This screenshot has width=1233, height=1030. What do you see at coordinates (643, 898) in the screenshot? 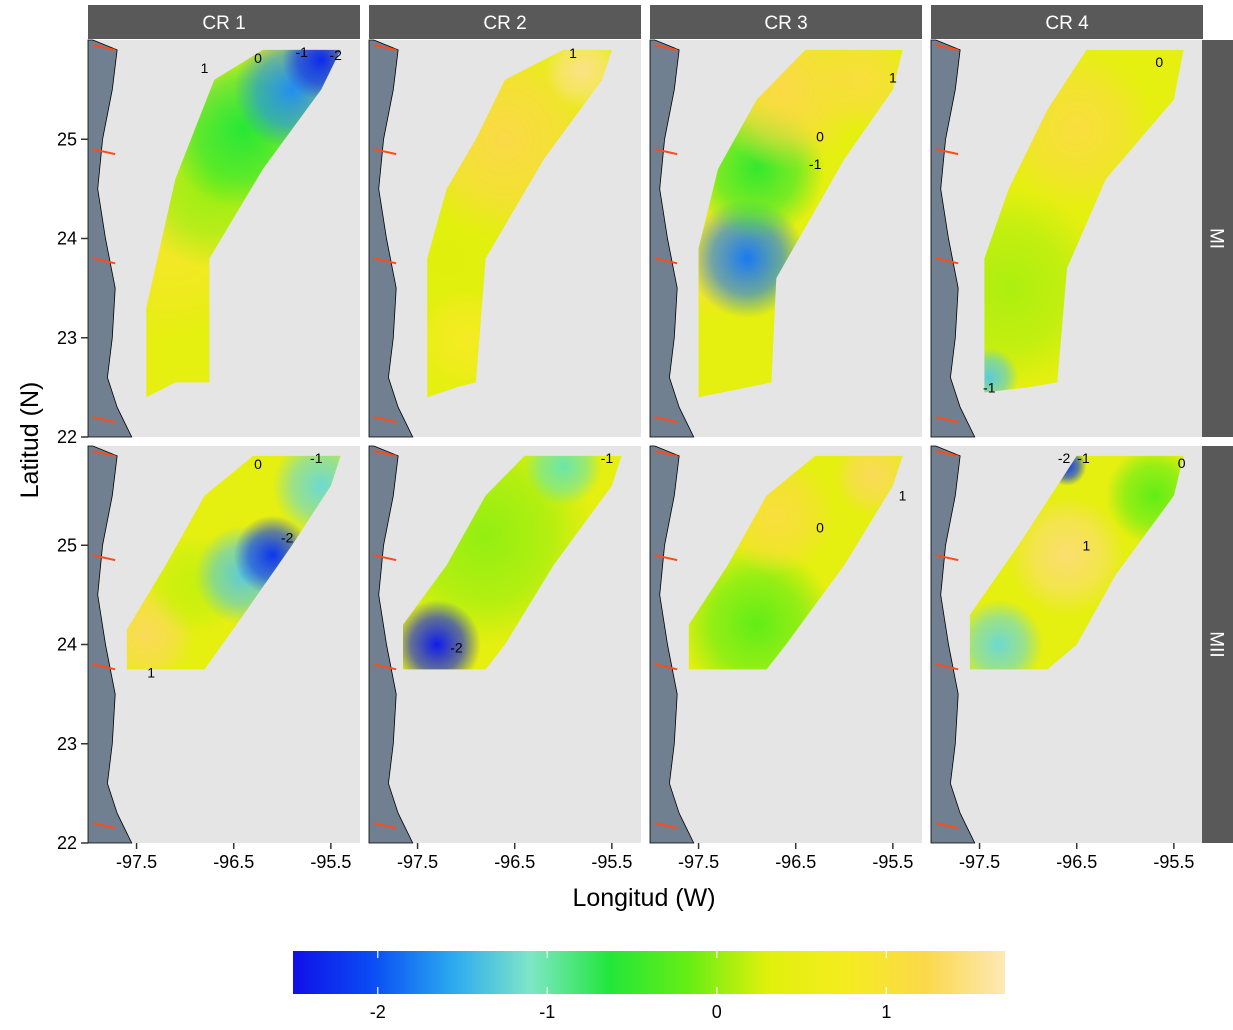
I see `x-axis-title: Longitud (W)` at bounding box center [643, 898].